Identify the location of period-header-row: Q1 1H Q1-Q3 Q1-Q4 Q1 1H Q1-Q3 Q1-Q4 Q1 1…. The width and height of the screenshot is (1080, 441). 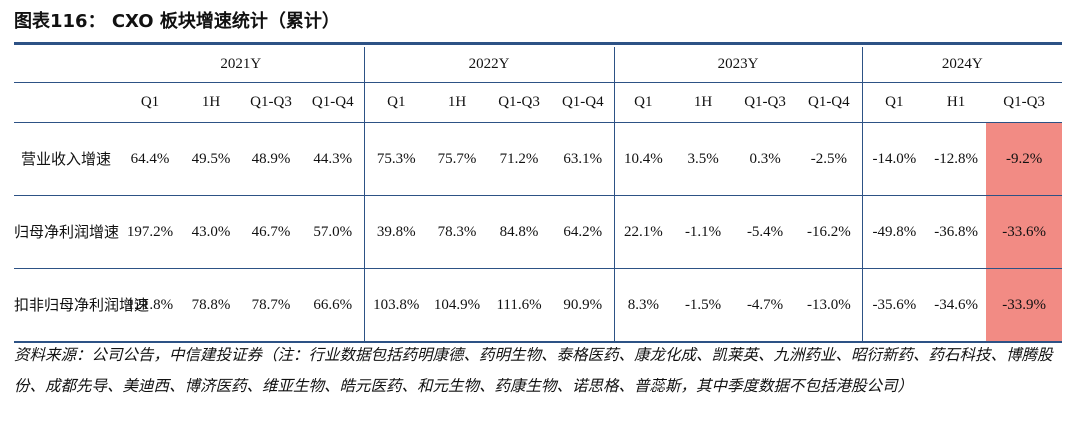
(538, 102).